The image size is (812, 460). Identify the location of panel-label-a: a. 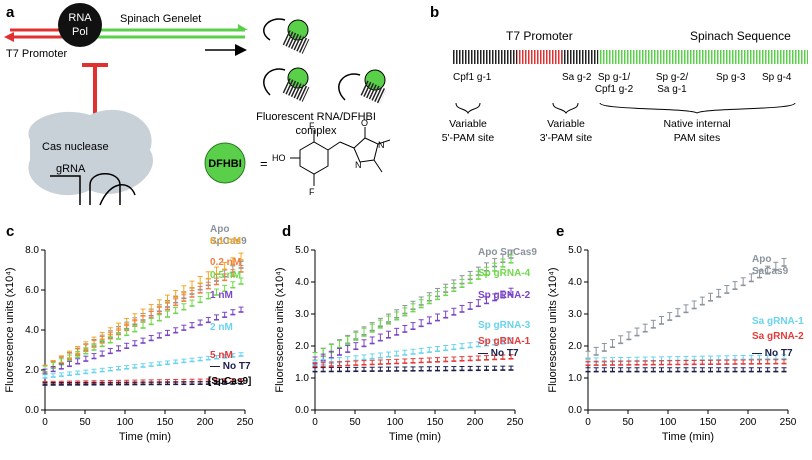
(10, 12).